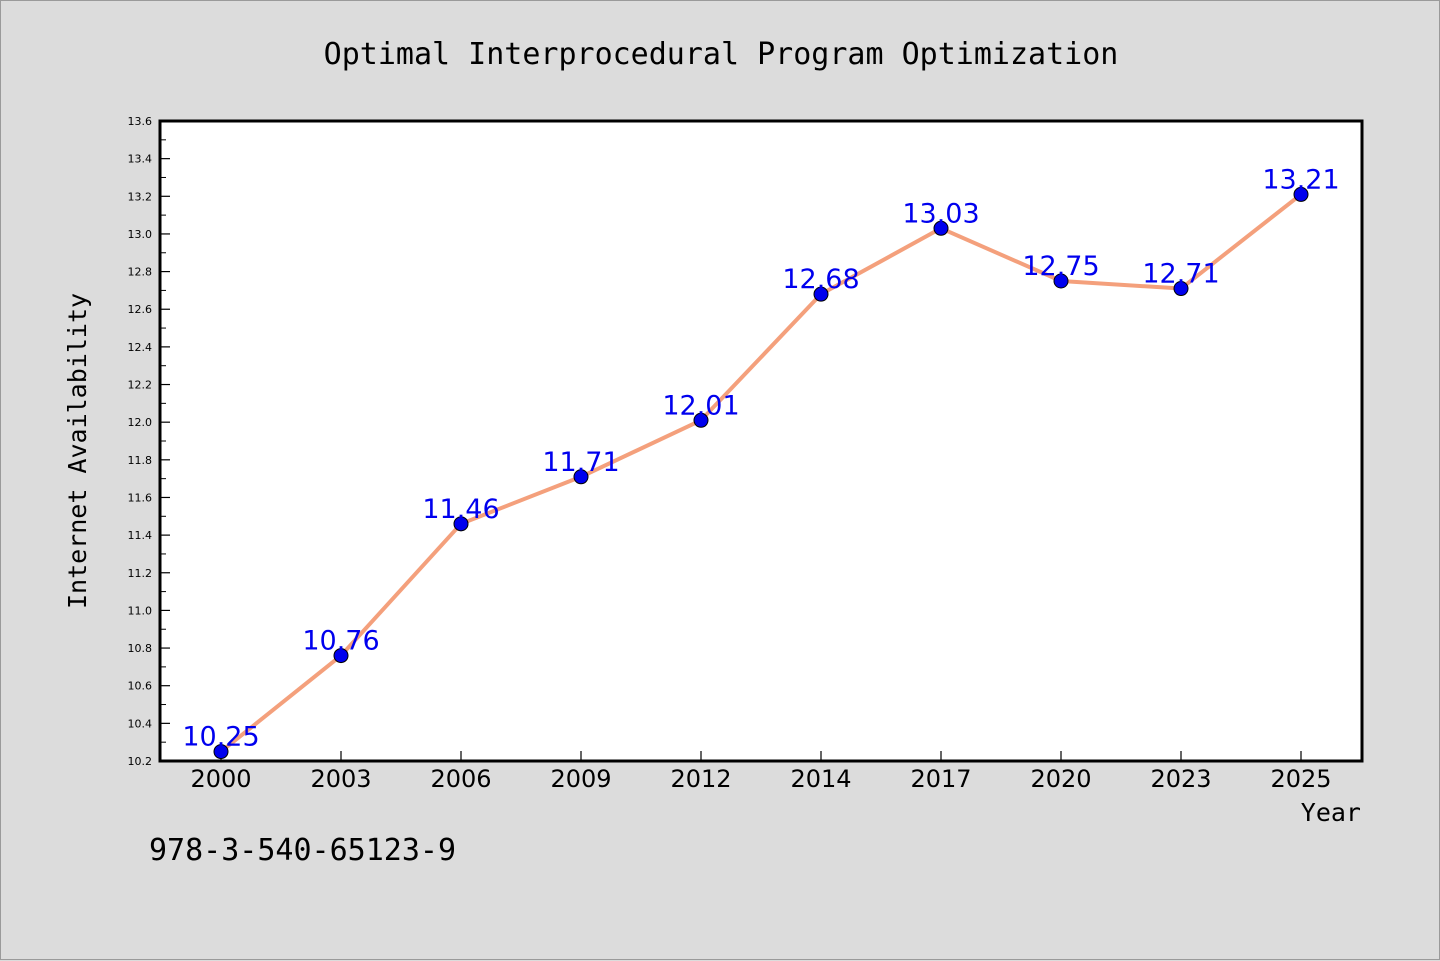 This screenshot has width=1440, height=961. What do you see at coordinates (340, 779) in the screenshot?
I see `x-tick-label: 2003` at bounding box center [340, 779].